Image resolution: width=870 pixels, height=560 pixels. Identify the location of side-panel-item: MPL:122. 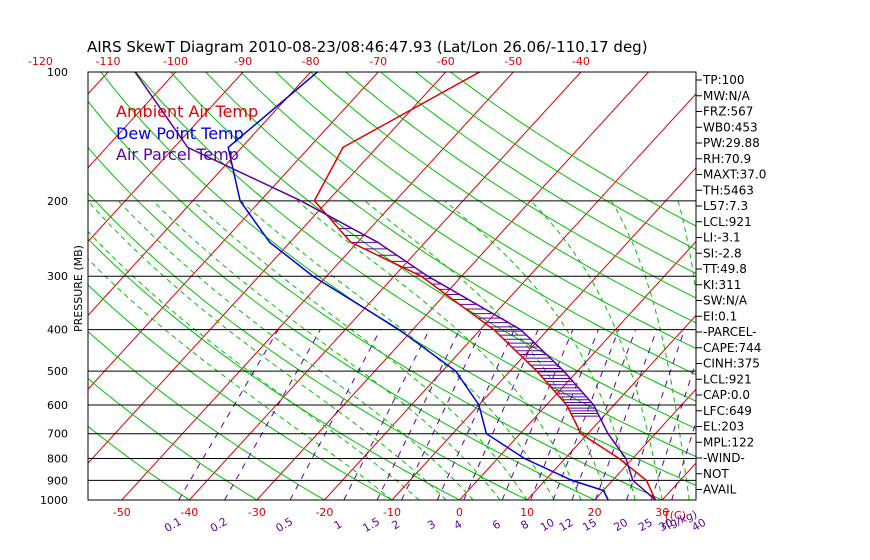
(728, 442).